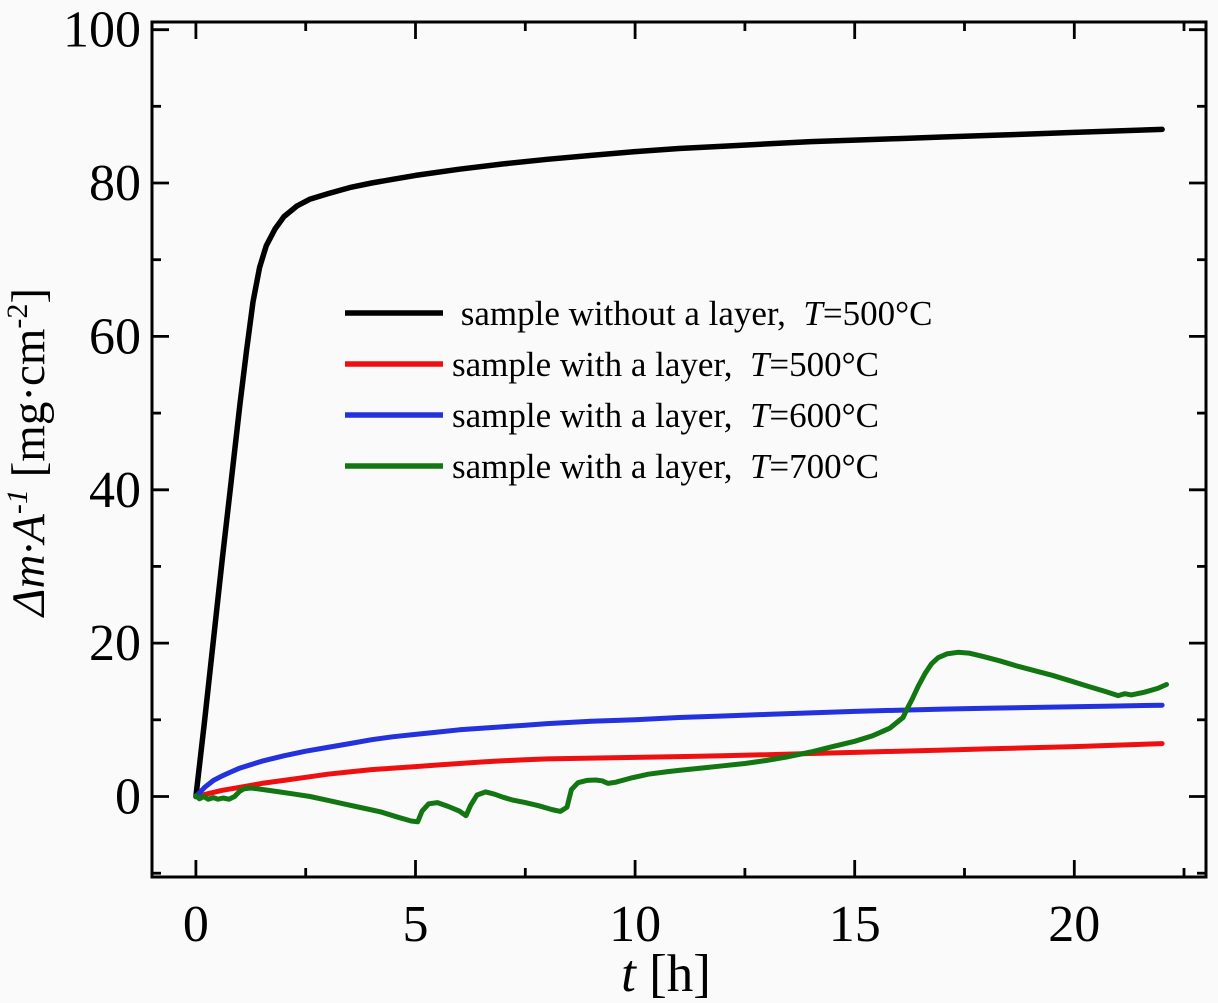 The image size is (1218, 1003). What do you see at coordinates (115, 183) in the screenshot?
I see `y-tick-label-80: 80` at bounding box center [115, 183].